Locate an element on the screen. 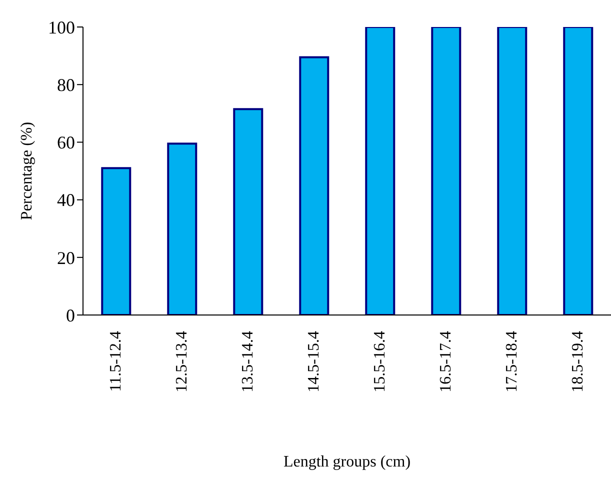 Image resolution: width=611 pixels, height=485 pixels. x-tick-label: 12.5-13.4 is located at coordinates (182, 361).